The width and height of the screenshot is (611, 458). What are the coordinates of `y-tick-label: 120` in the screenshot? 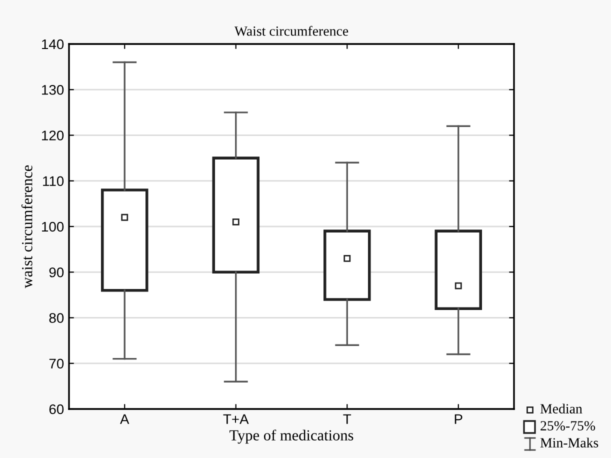 It's located at (53, 135).